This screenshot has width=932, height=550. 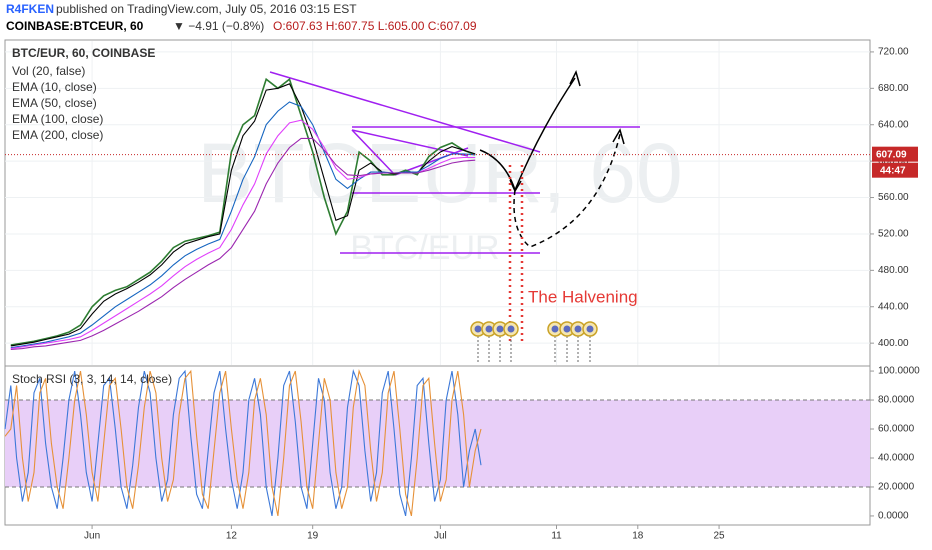 What do you see at coordinates (896, 487) in the screenshot?
I see `y-tick-label: 20.0000` at bounding box center [896, 487].